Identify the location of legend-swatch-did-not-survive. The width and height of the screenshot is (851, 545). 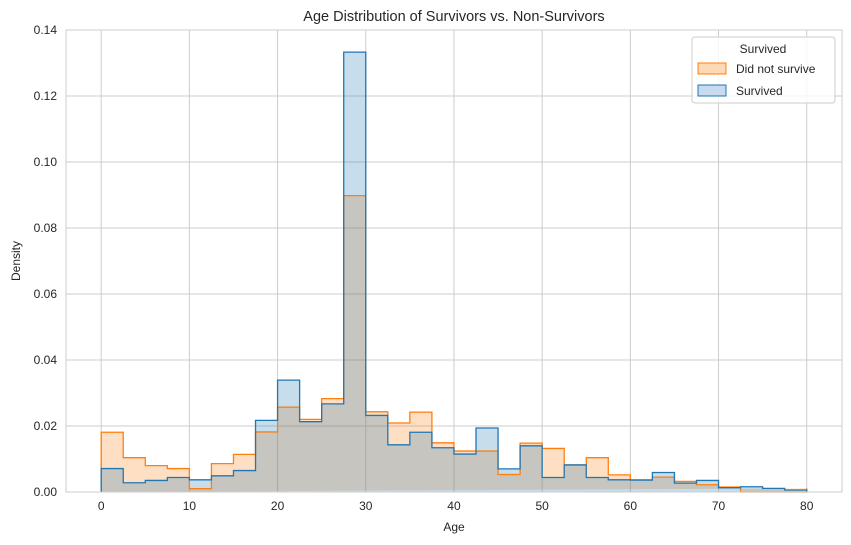
(712, 68).